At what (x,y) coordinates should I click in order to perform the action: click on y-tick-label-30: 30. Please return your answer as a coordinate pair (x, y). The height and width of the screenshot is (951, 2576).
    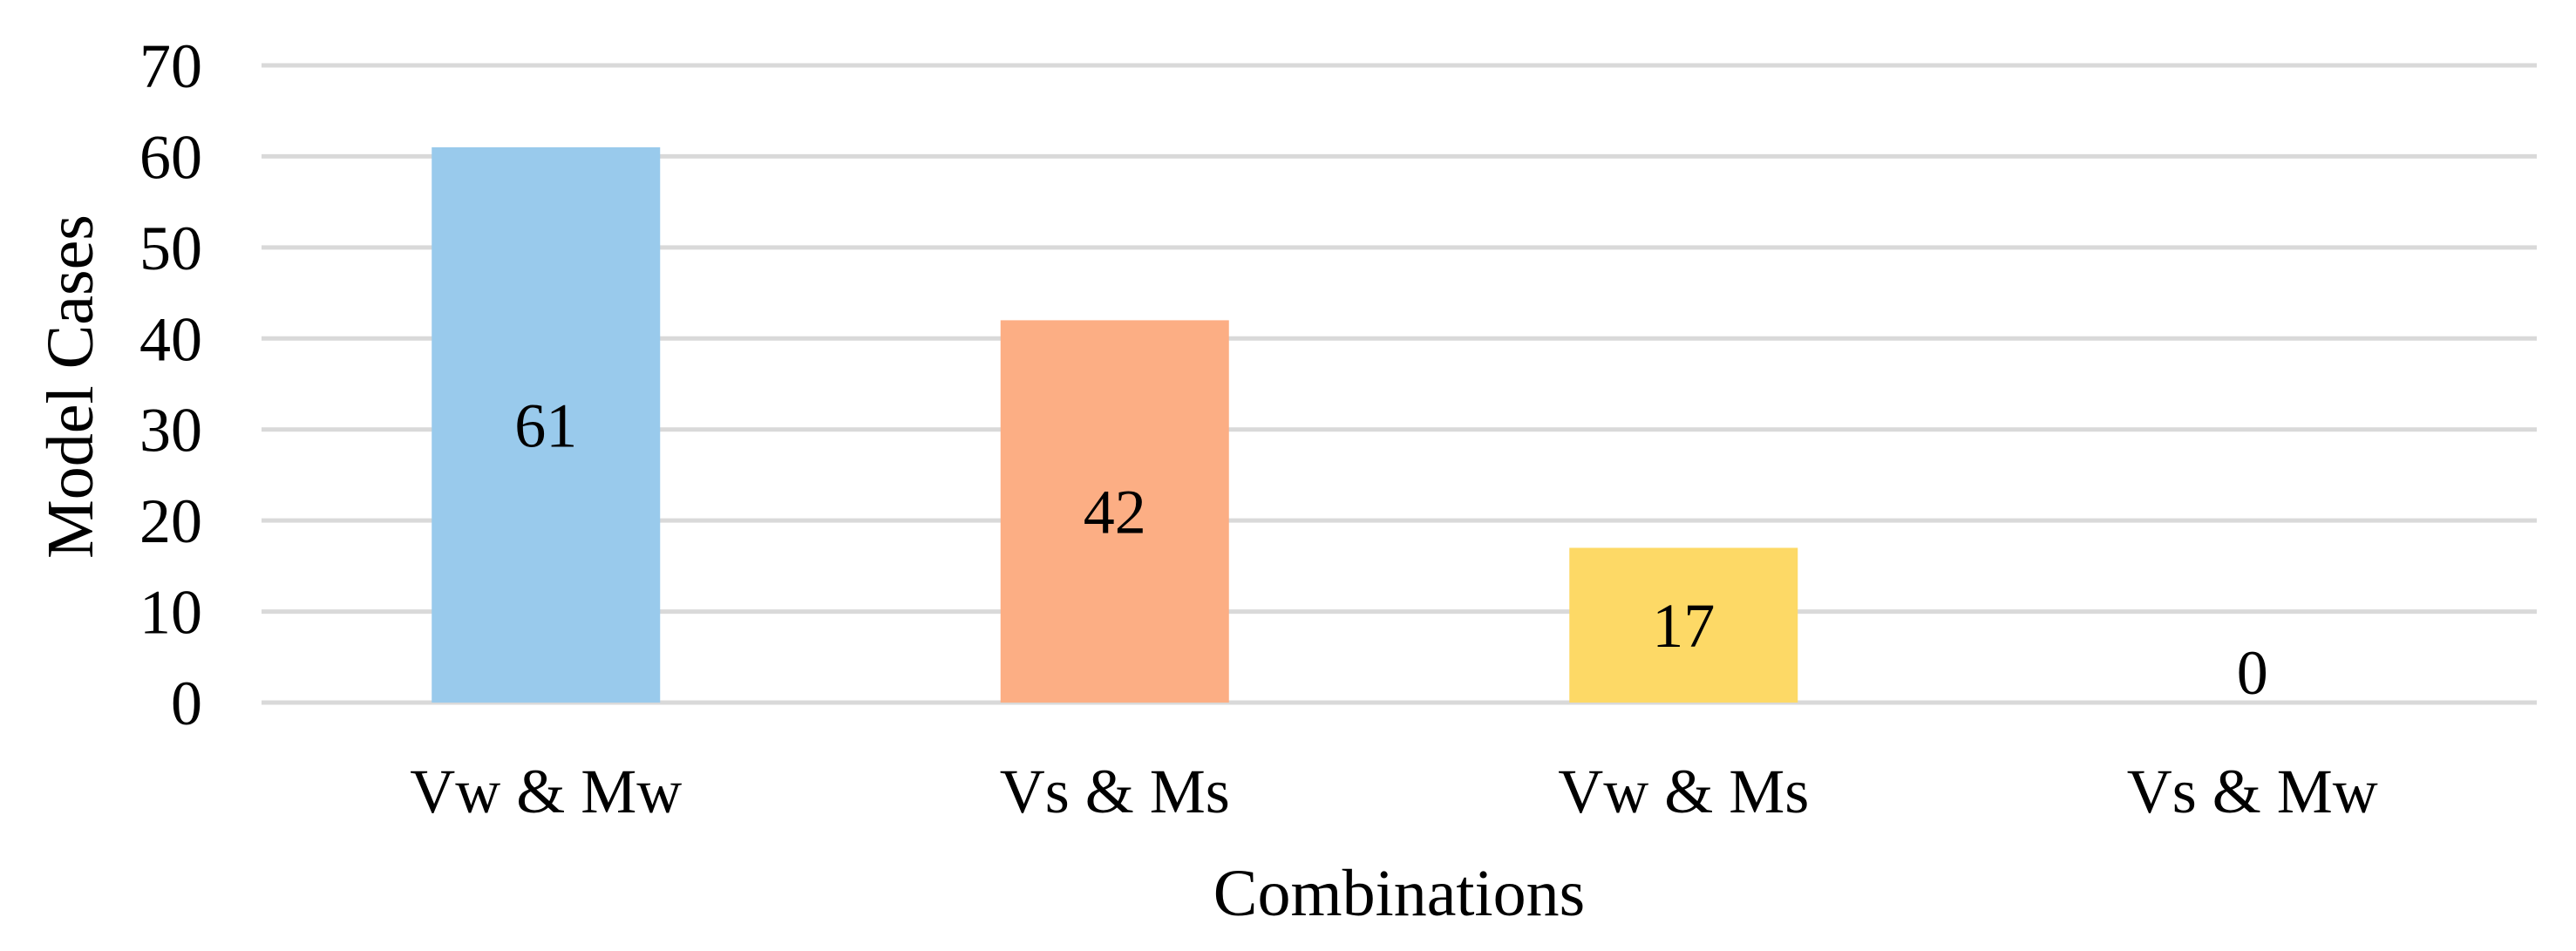
    Looking at the image, I should click on (170, 430).